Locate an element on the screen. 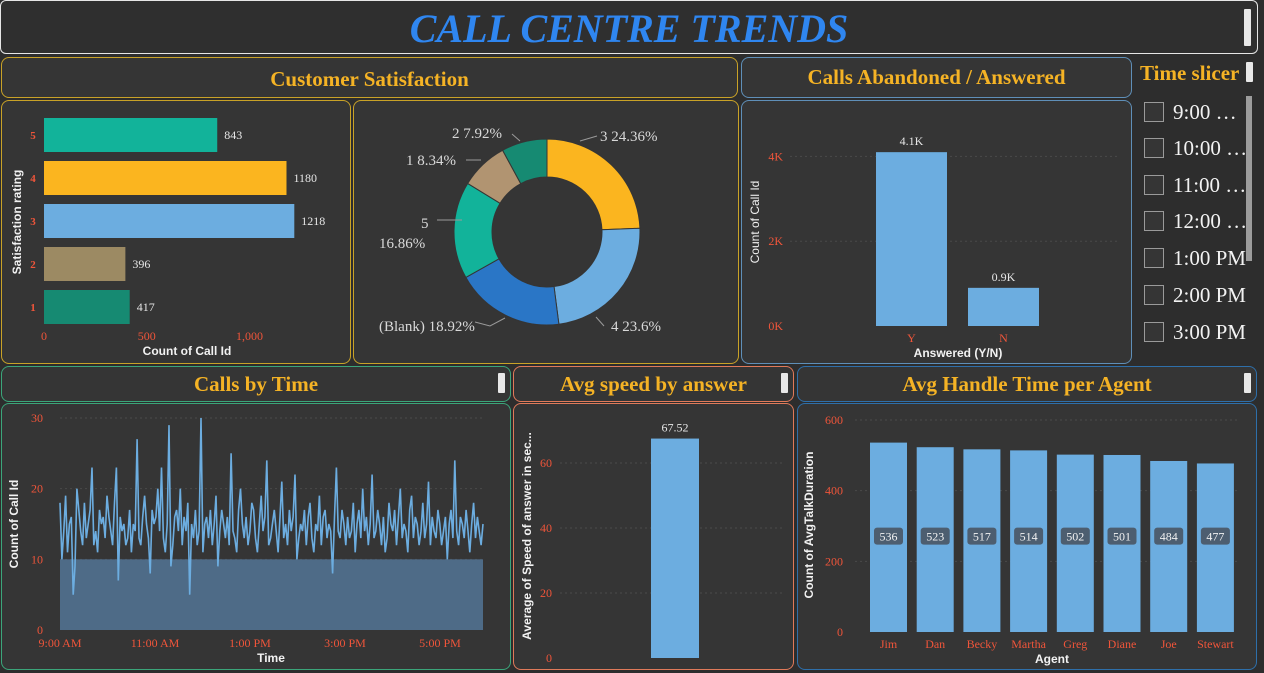 The image size is (1264, 673). header-time-slicer-label: Time slicer is located at coordinates (1190, 73).